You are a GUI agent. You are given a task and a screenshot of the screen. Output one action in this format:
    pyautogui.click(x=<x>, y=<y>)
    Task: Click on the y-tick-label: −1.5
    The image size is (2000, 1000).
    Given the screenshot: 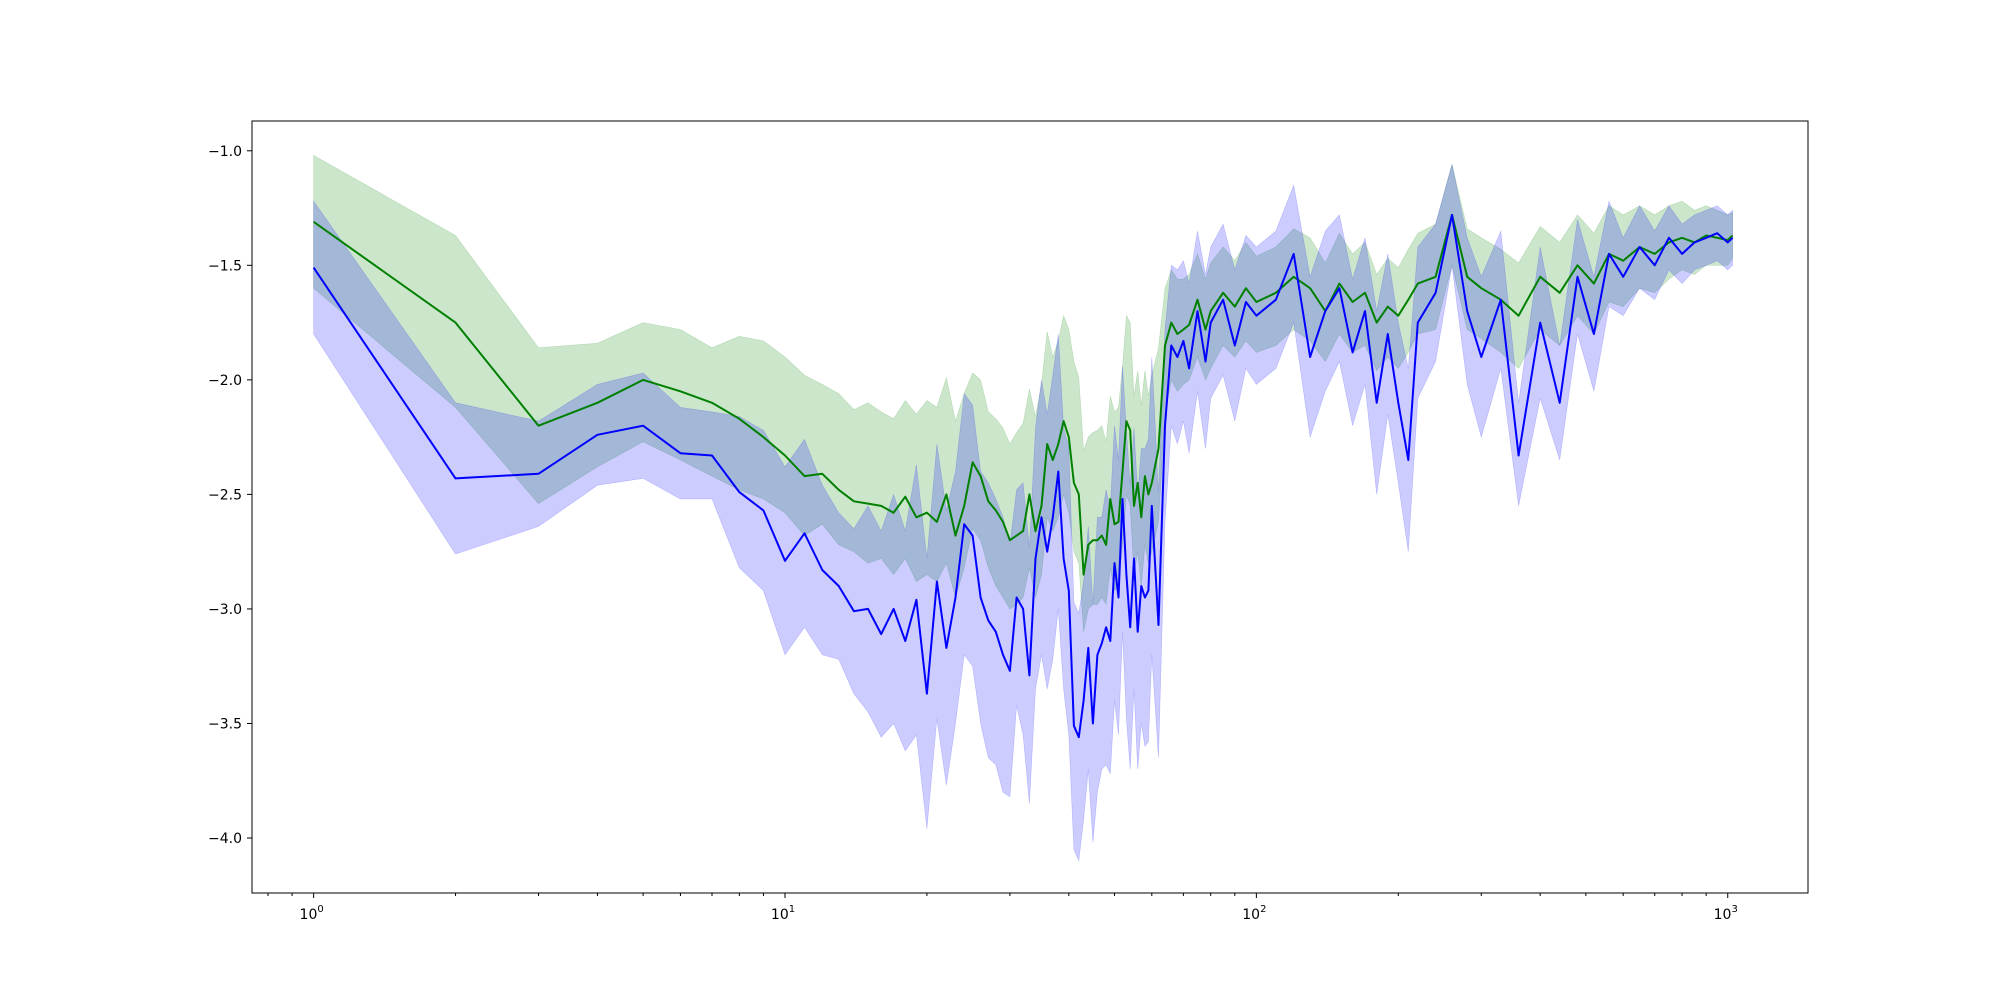 What is the action you would take?
    pyautogui.click(x=225, y=266)
    